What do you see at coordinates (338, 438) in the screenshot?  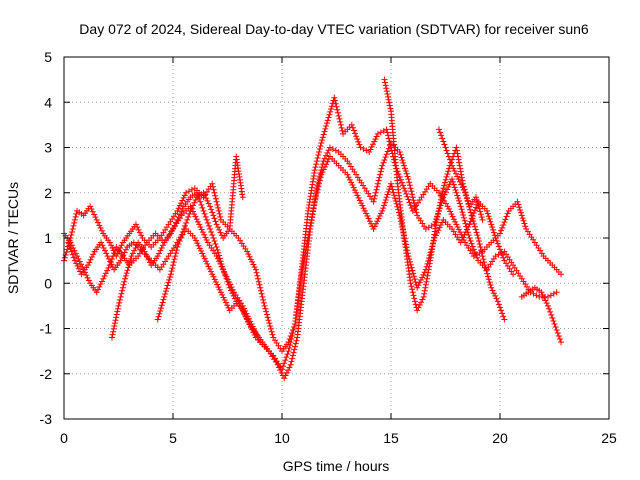 I see `x-tick-labels: 0 5 10 15 20 25` at bounding box center [338, 438].